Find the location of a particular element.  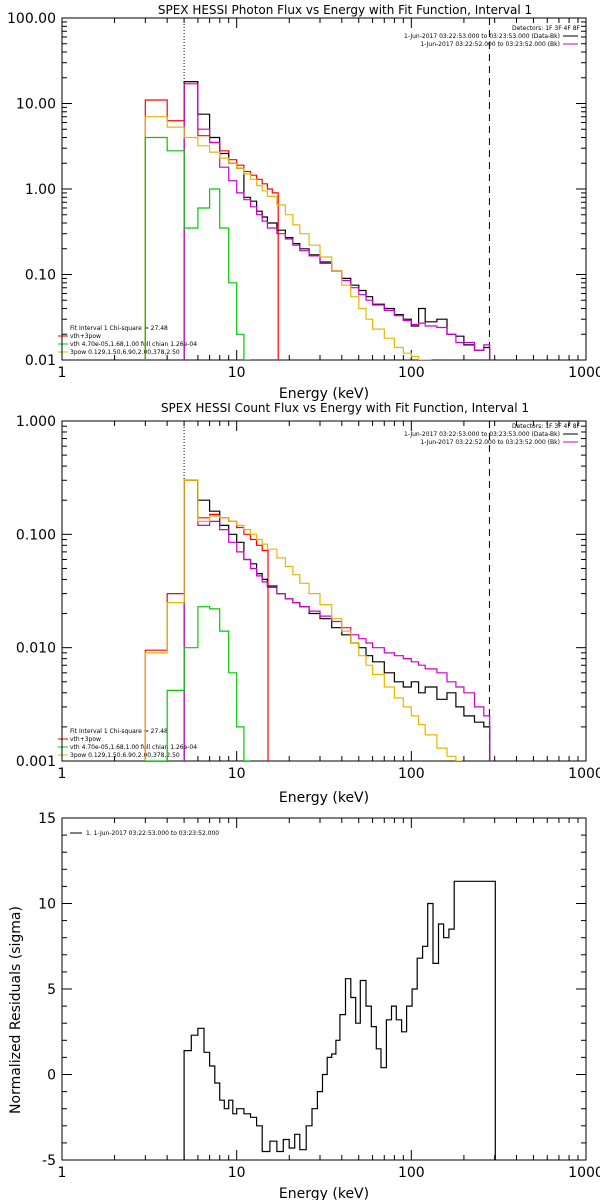

y-axis-label: Normalized Residuals (sigma) is located at coordinates (16, 1010).